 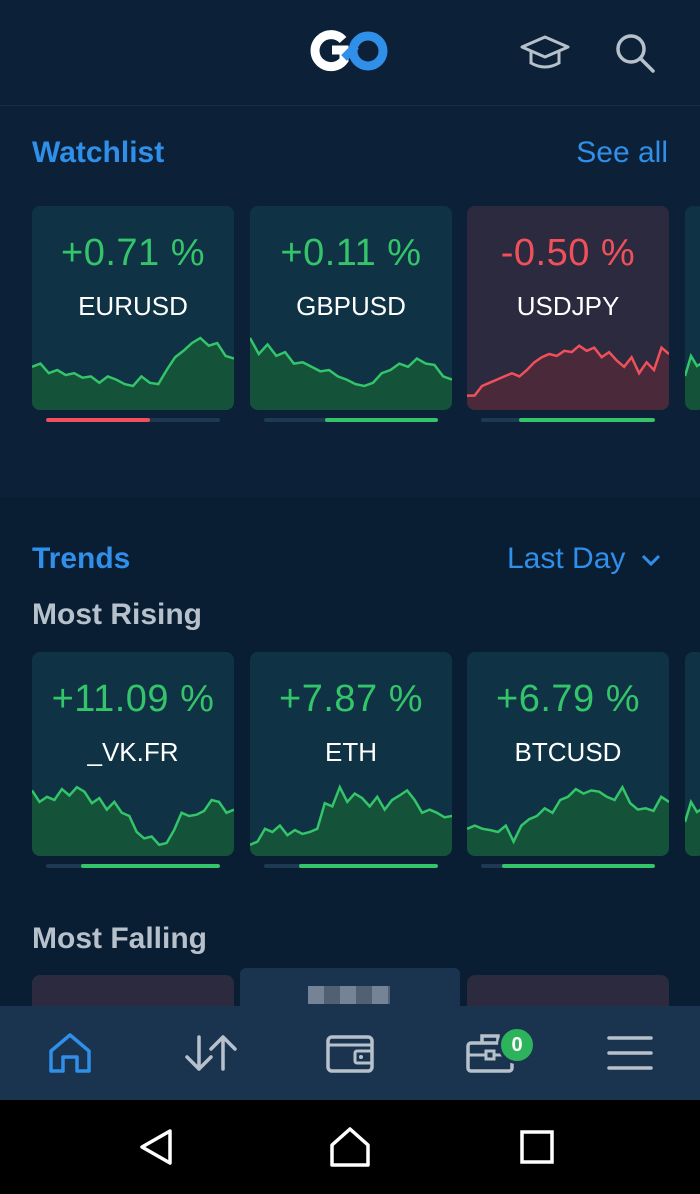 I want to click on hamburger-menu-icon, so click(x=630, y=1053).